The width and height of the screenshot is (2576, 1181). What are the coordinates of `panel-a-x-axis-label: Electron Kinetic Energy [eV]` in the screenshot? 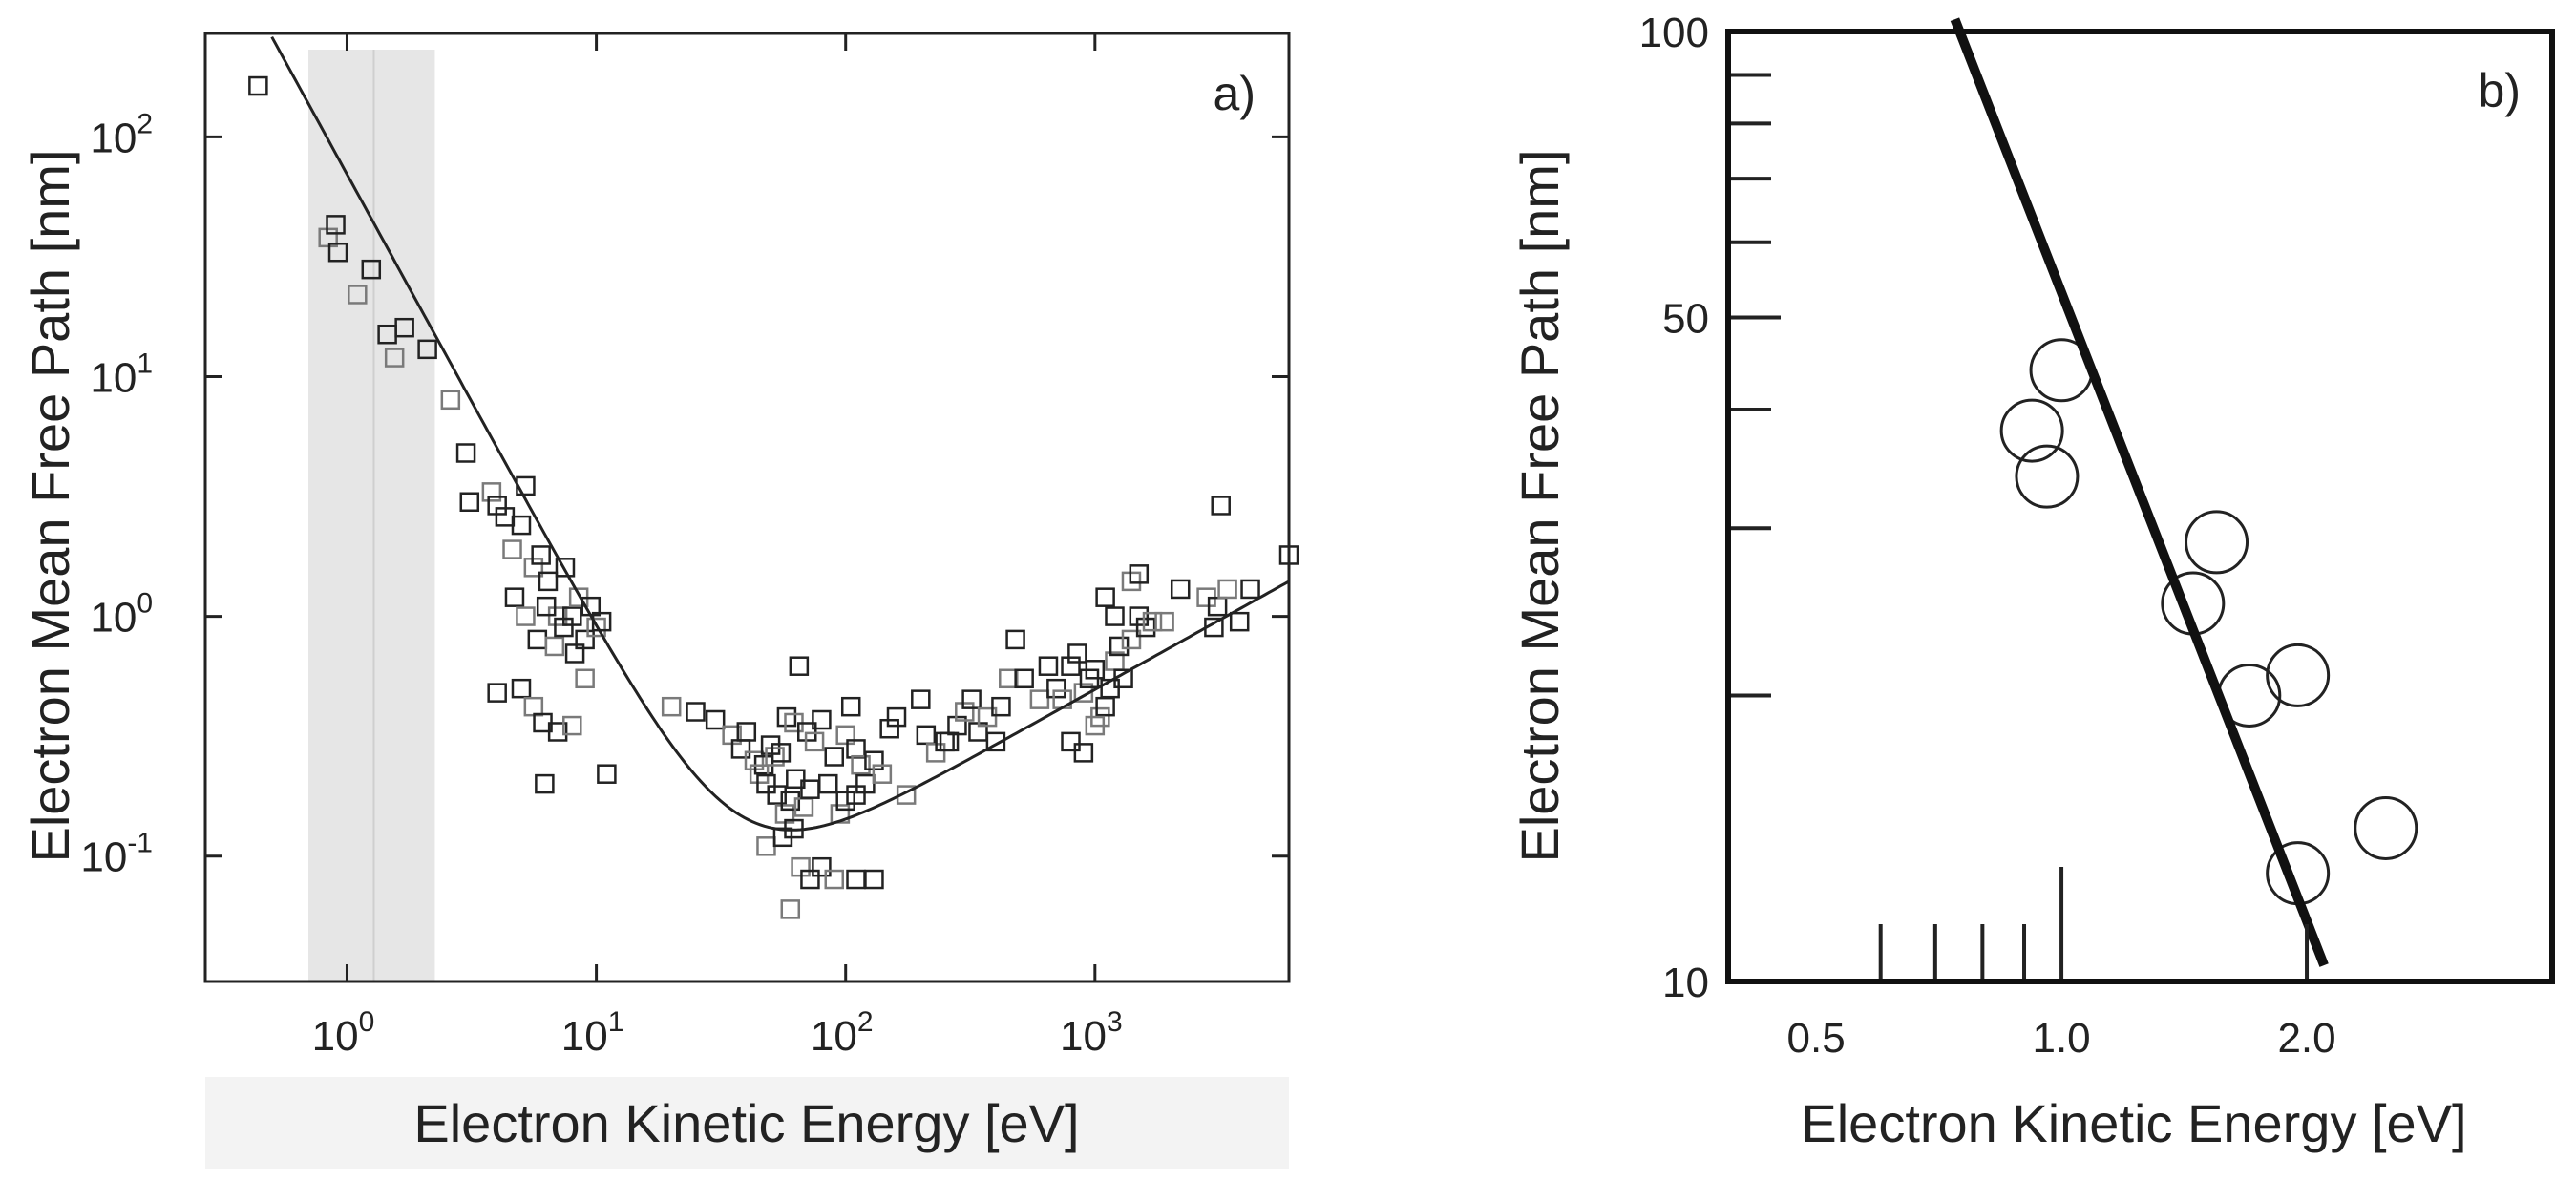 It's located at (746, 1123).